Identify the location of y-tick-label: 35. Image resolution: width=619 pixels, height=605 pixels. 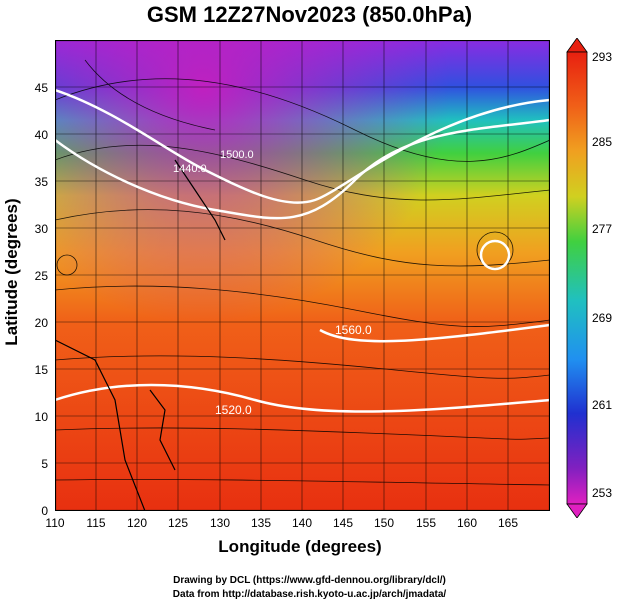
(41, 182).